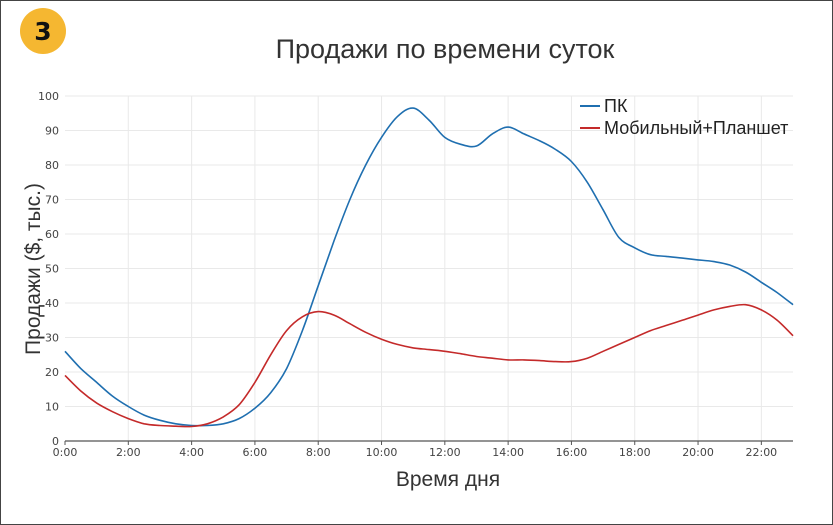 This screenshot has height=525, width=833. Describe the element at coordinates (318, 452) in the screenshot. I see `x-tick-label: 8:00` at that location.